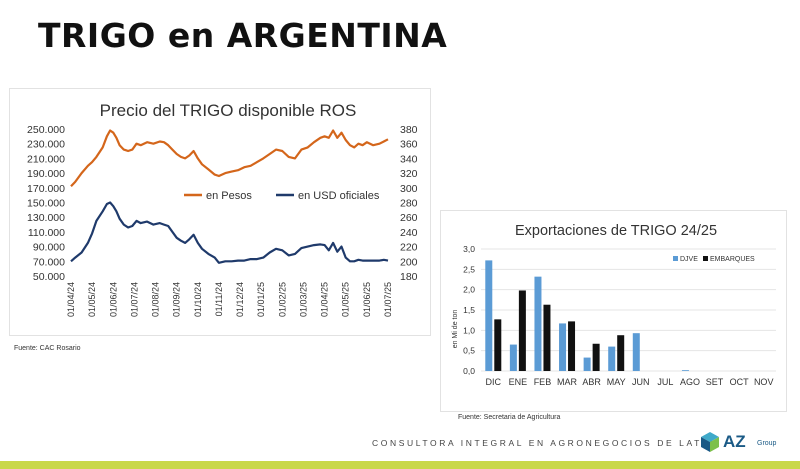 The height and width of the screenshot is (469, 800). I want to click on legend-label: en USD oficiales, so click(339, 196).